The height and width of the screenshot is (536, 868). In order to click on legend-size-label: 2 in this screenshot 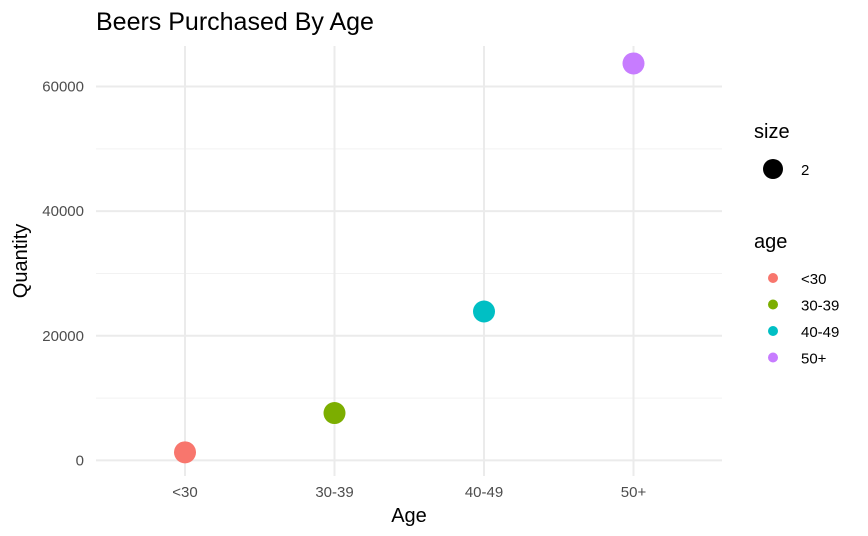, I will do `click(805, 170)`.